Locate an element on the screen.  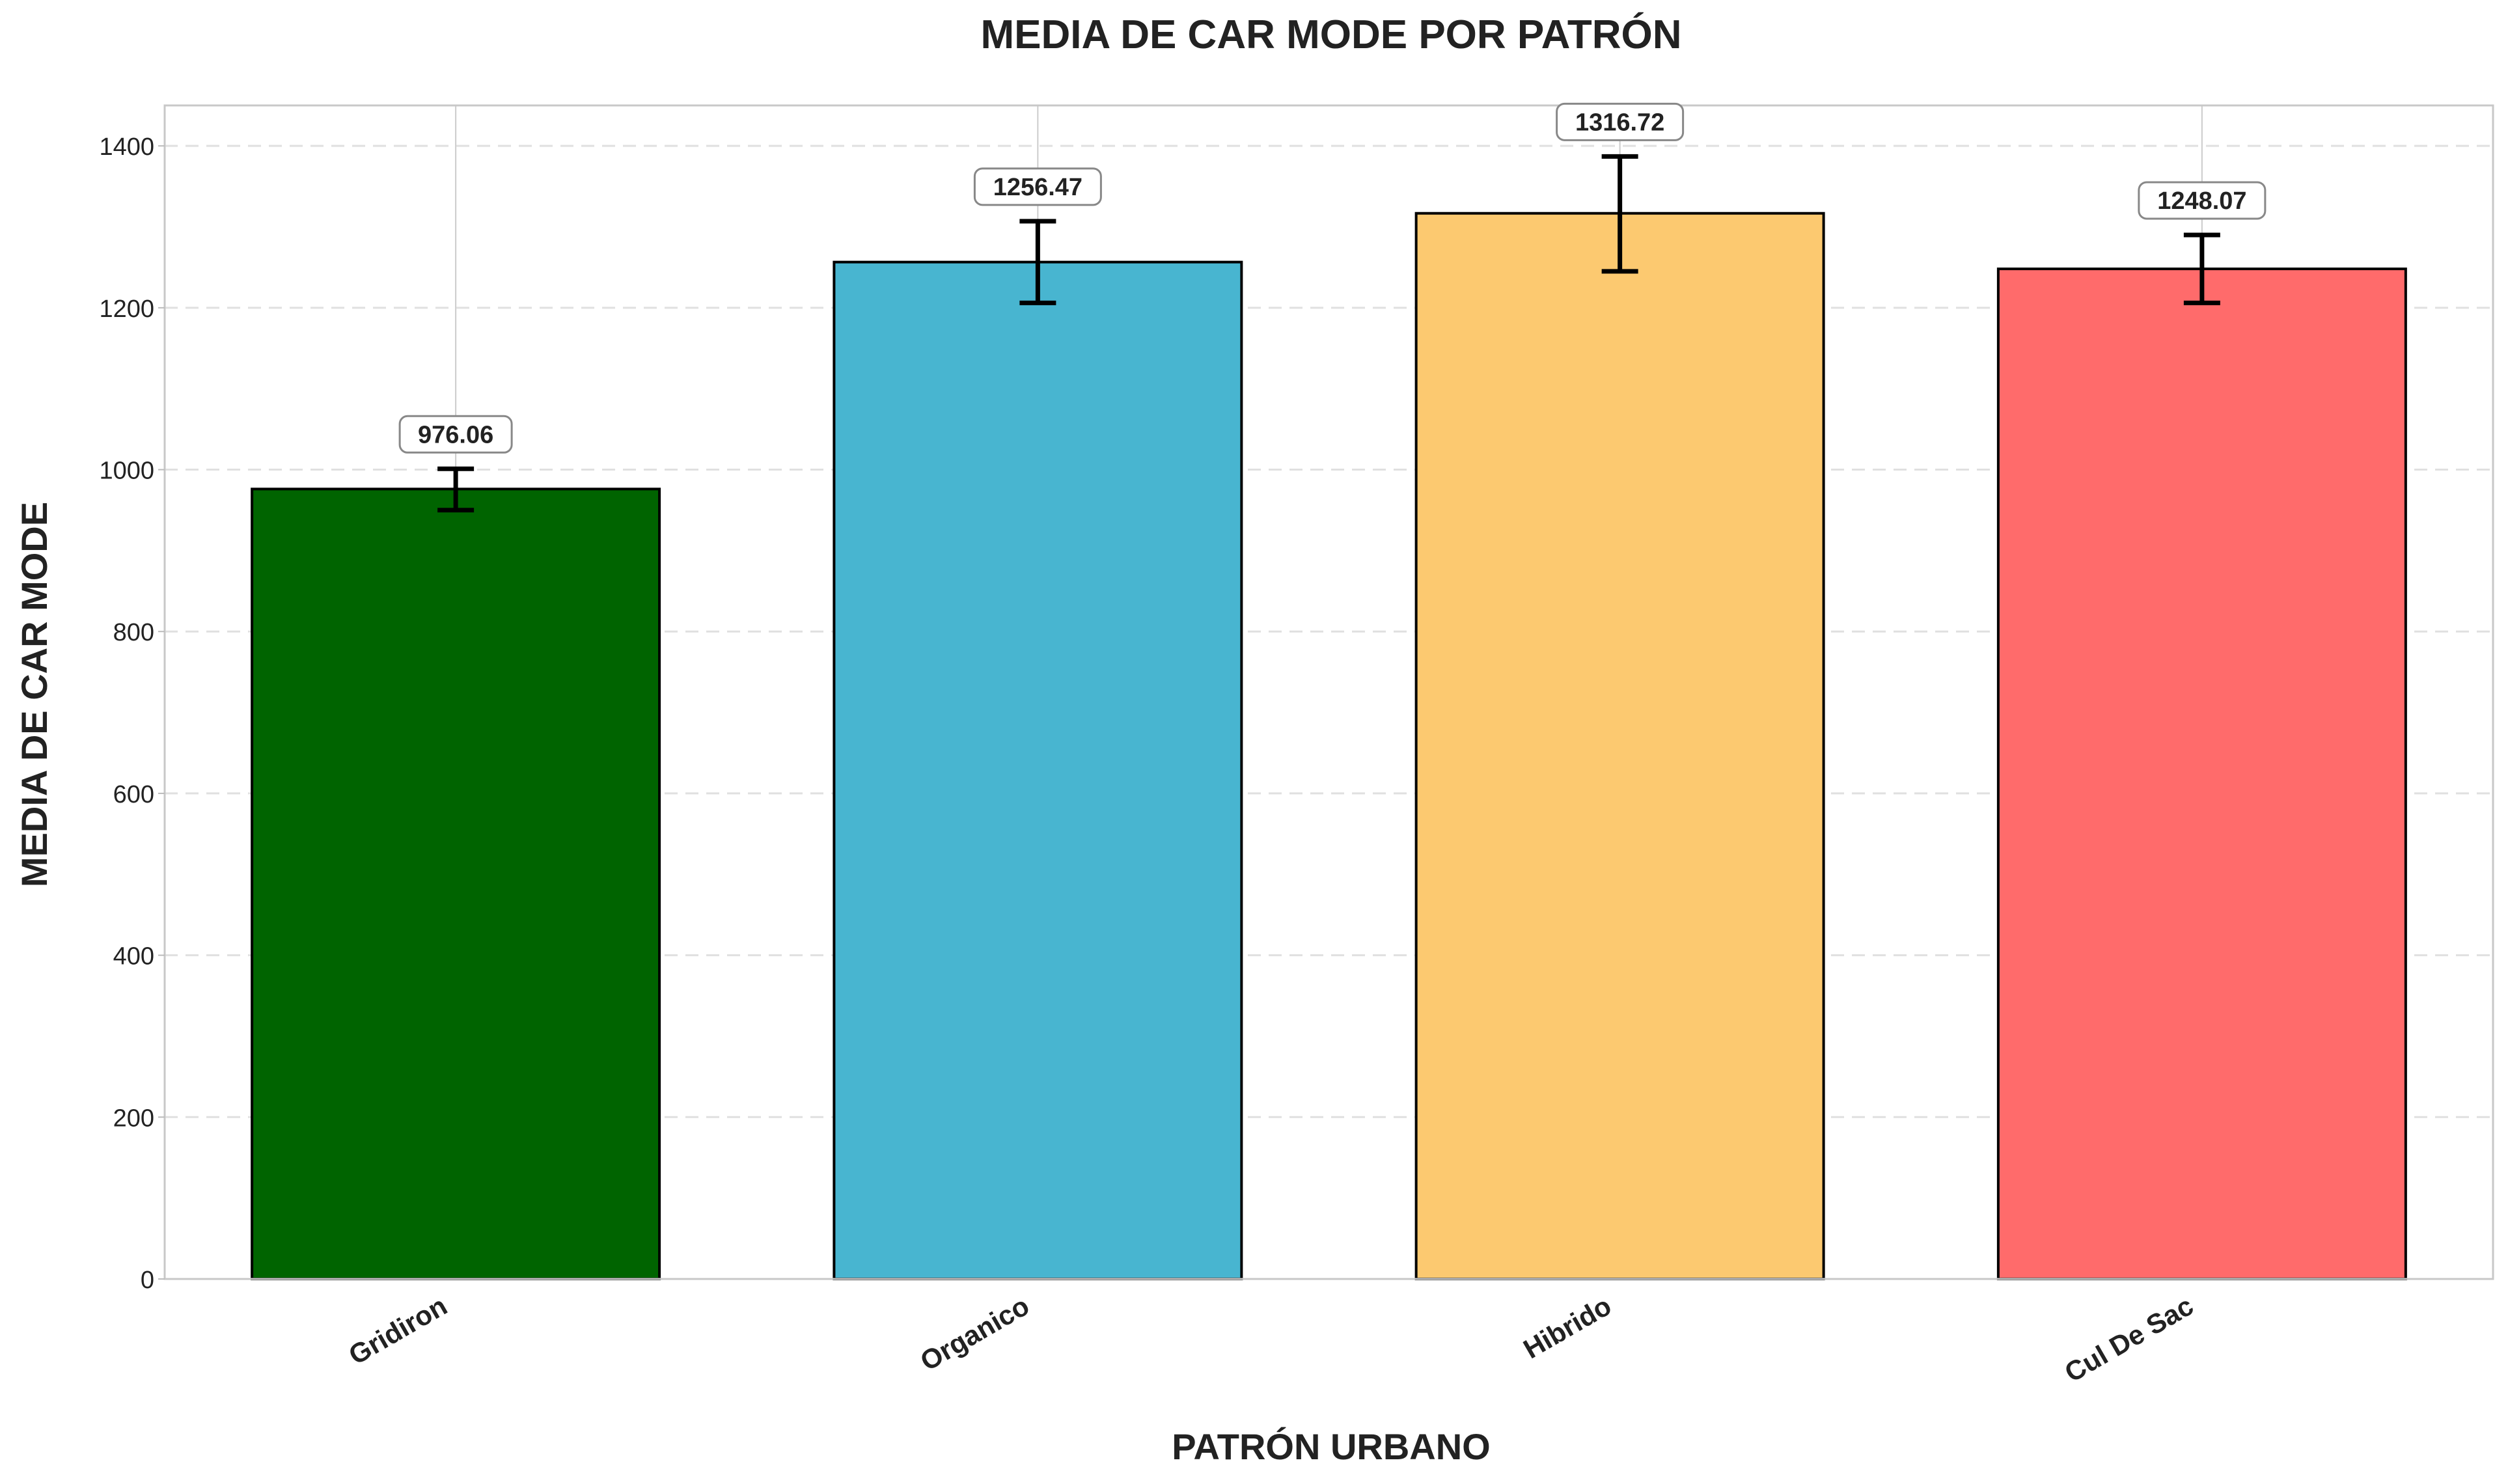
data-label: 1316.72 is located at coordinates (1619, 122).